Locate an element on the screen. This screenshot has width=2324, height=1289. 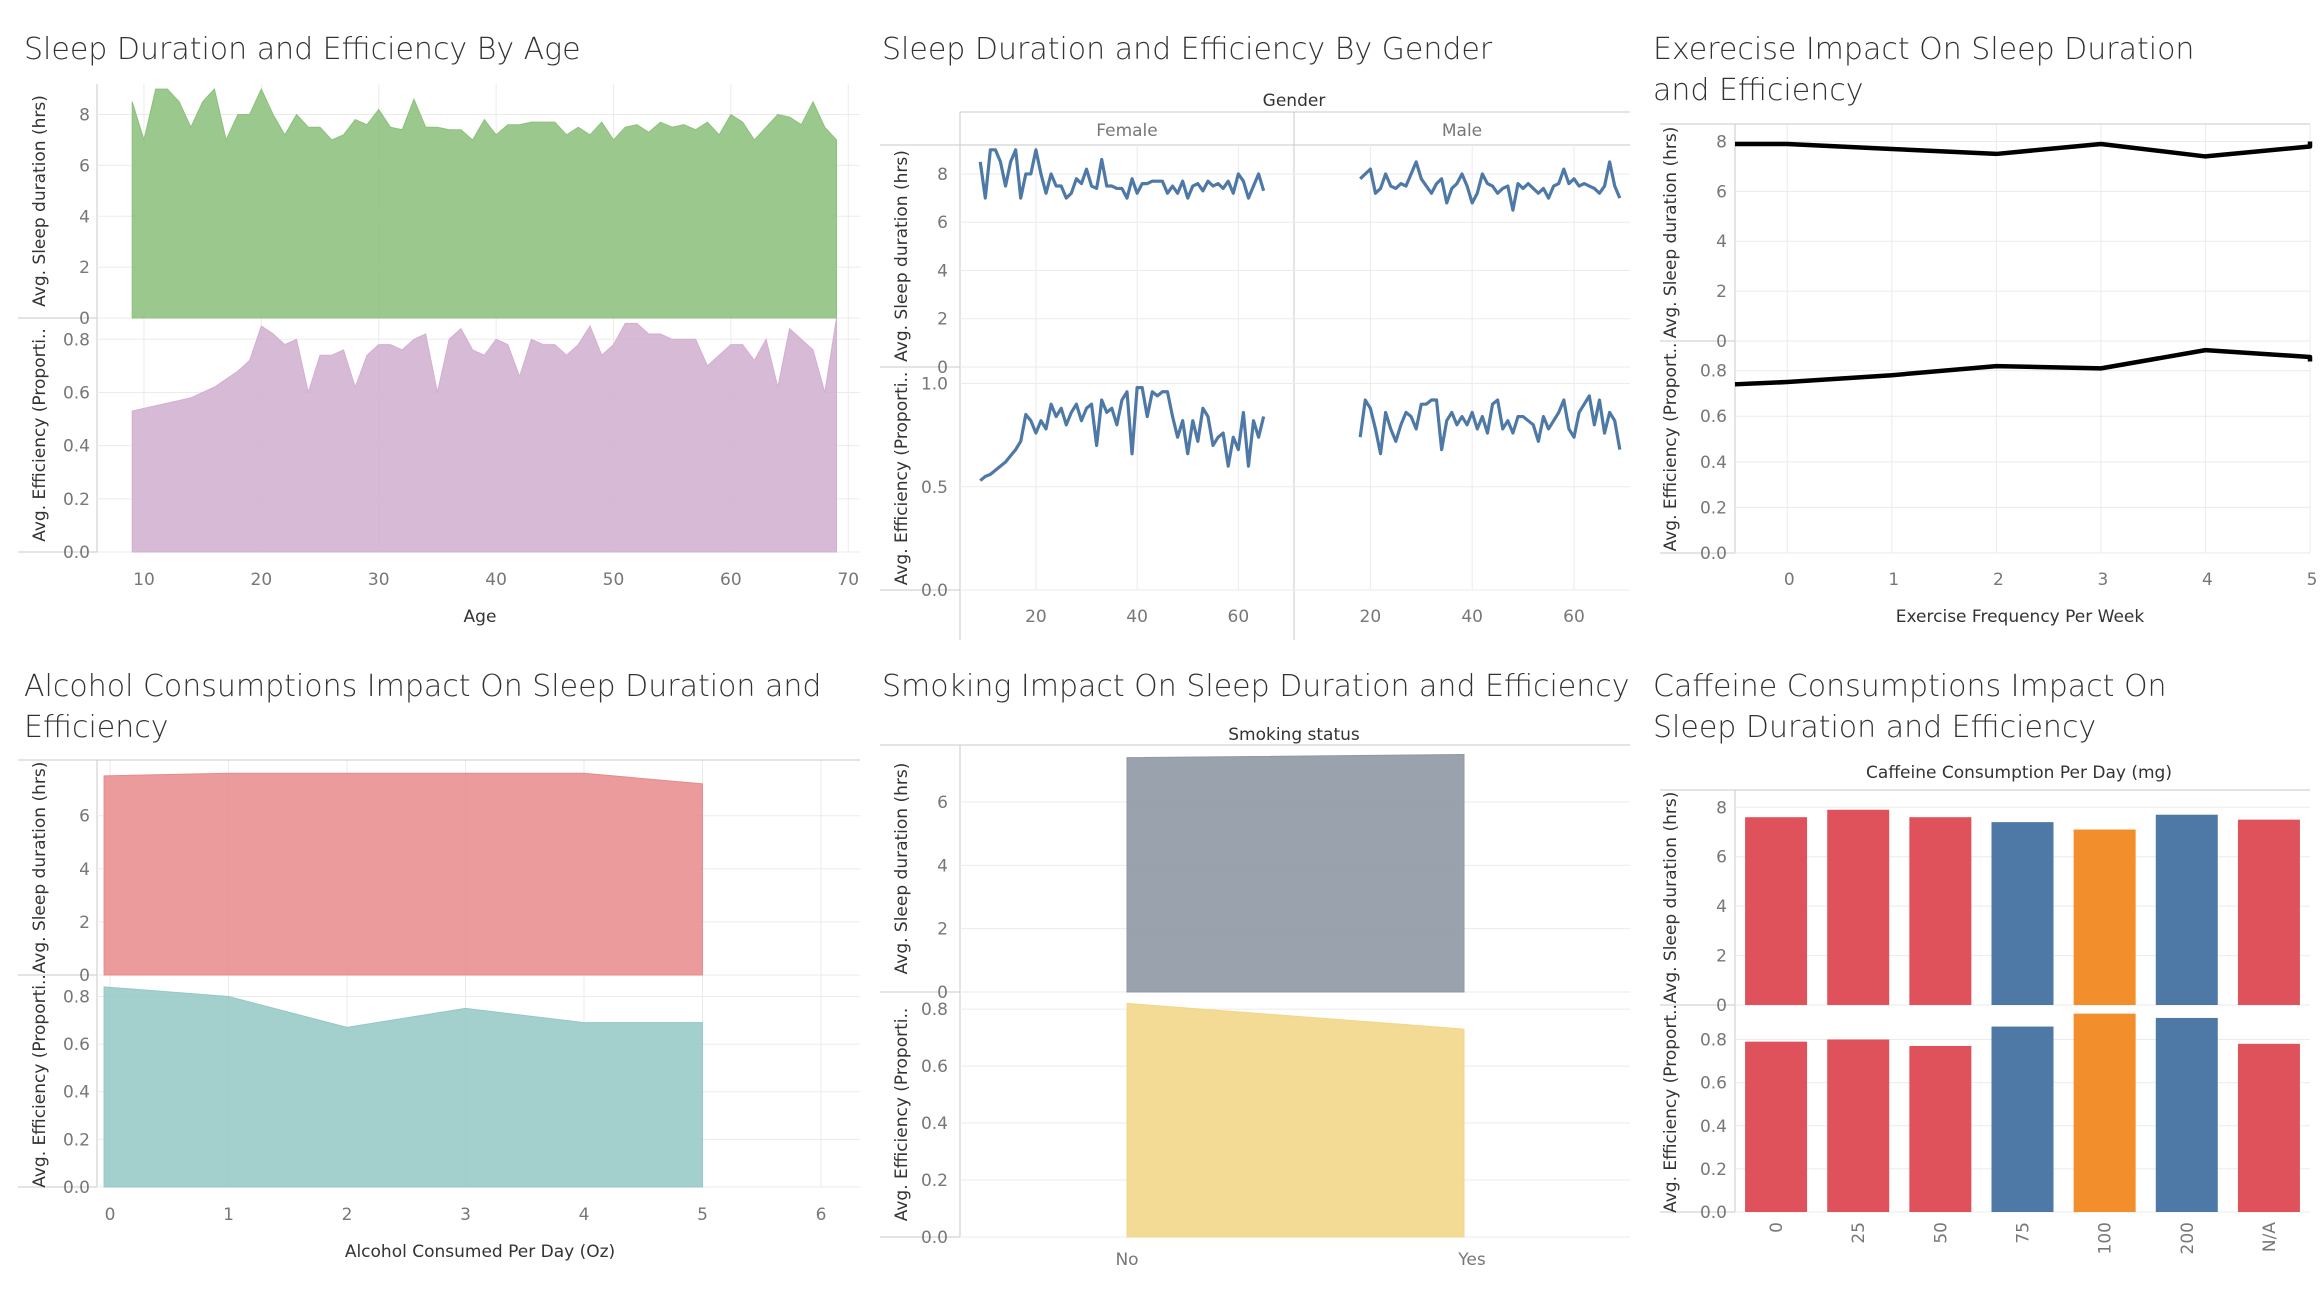
x-tick-label: 5 is located at coordinates (2312, 580).